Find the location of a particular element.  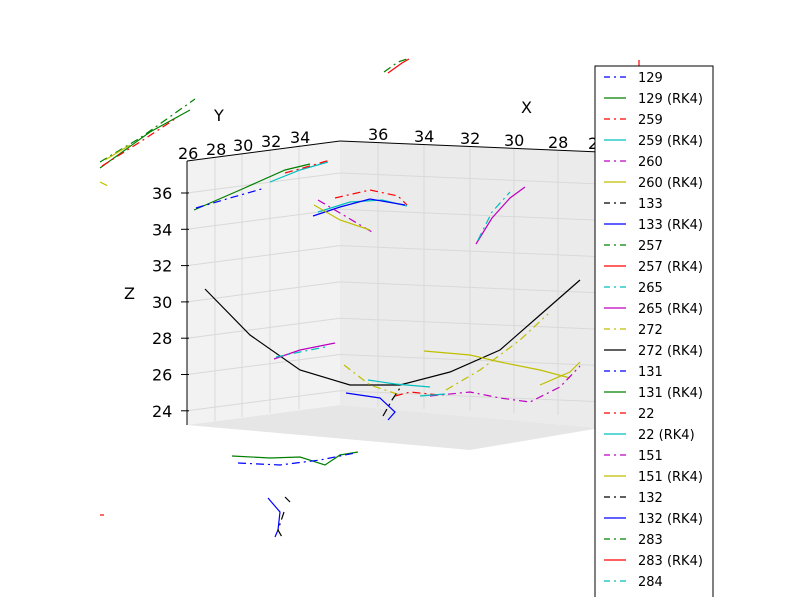

y-tick-label: 34 is located at coordinates (300, 137).